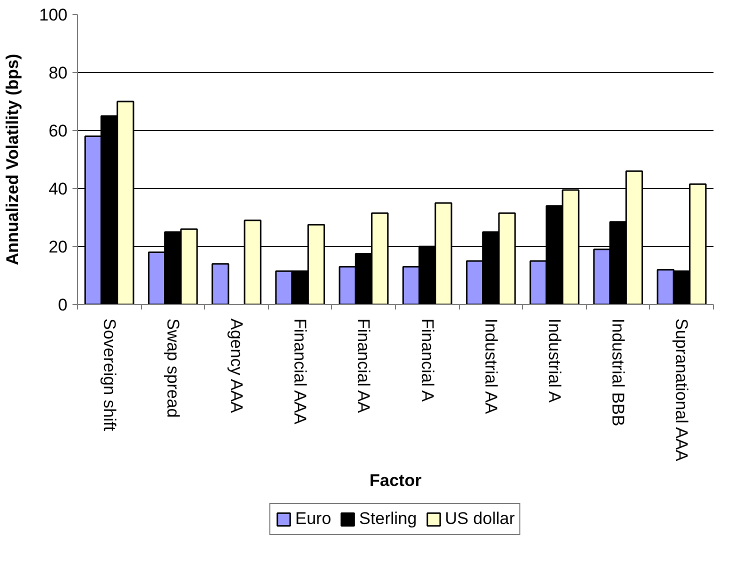  Describe the element at coordinates (396, 480) in the screenshot. I see `x-axis-title: Factor` at that location.